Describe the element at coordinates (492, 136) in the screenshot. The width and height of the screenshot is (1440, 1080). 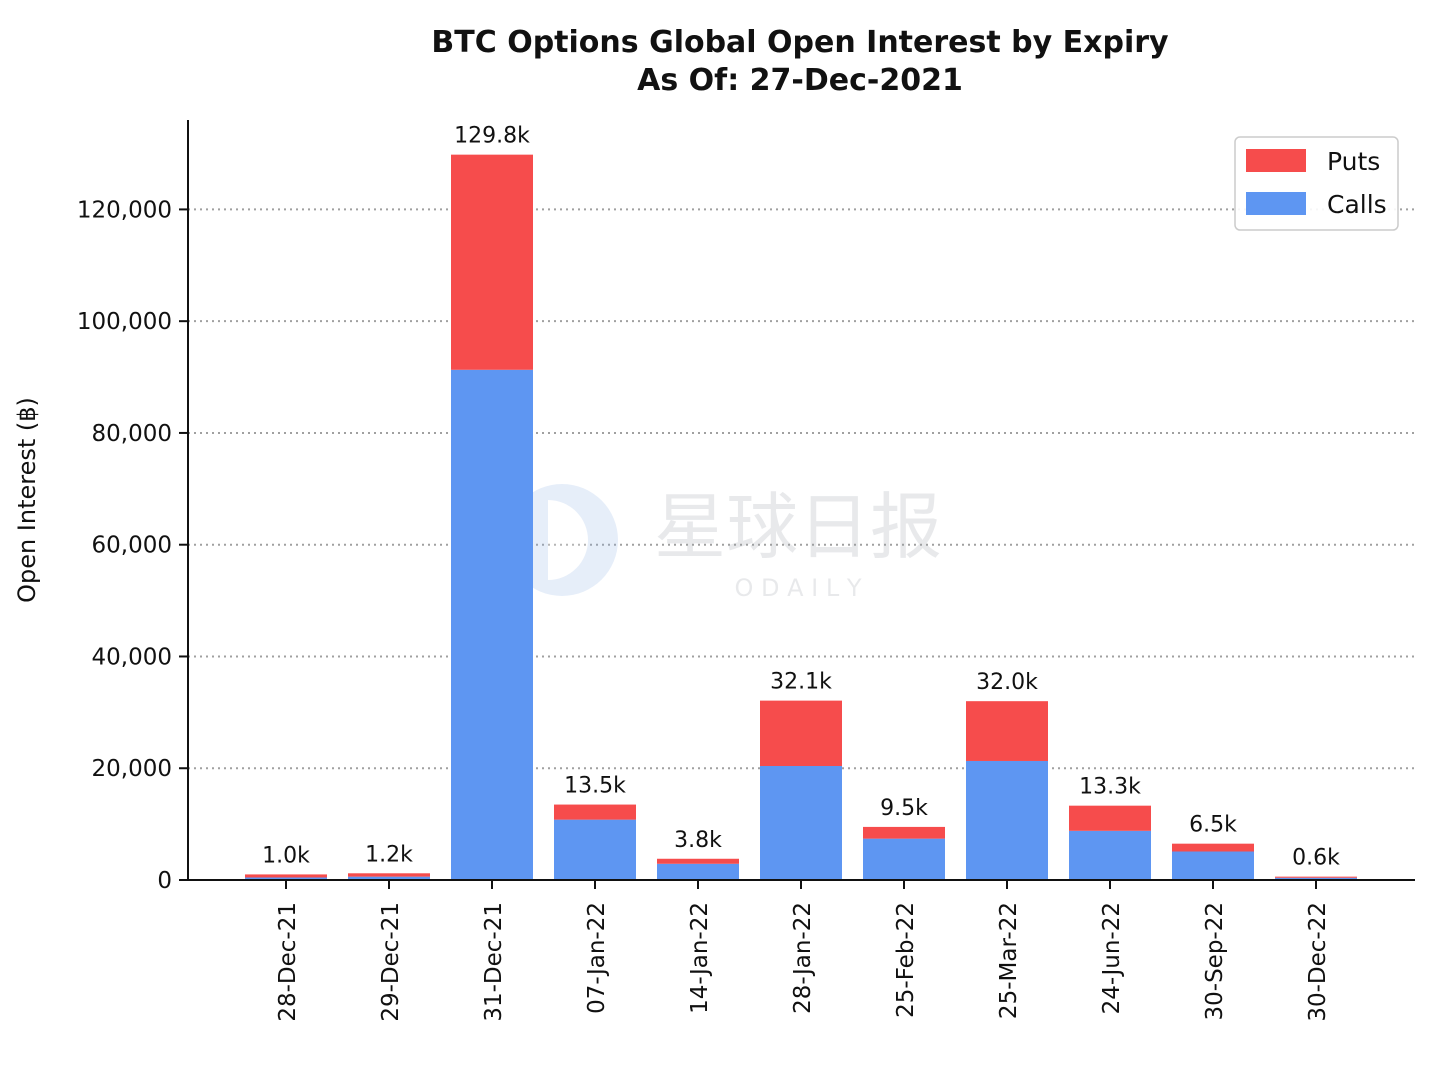
I see `bar-total-label: 129.8k` at that location.